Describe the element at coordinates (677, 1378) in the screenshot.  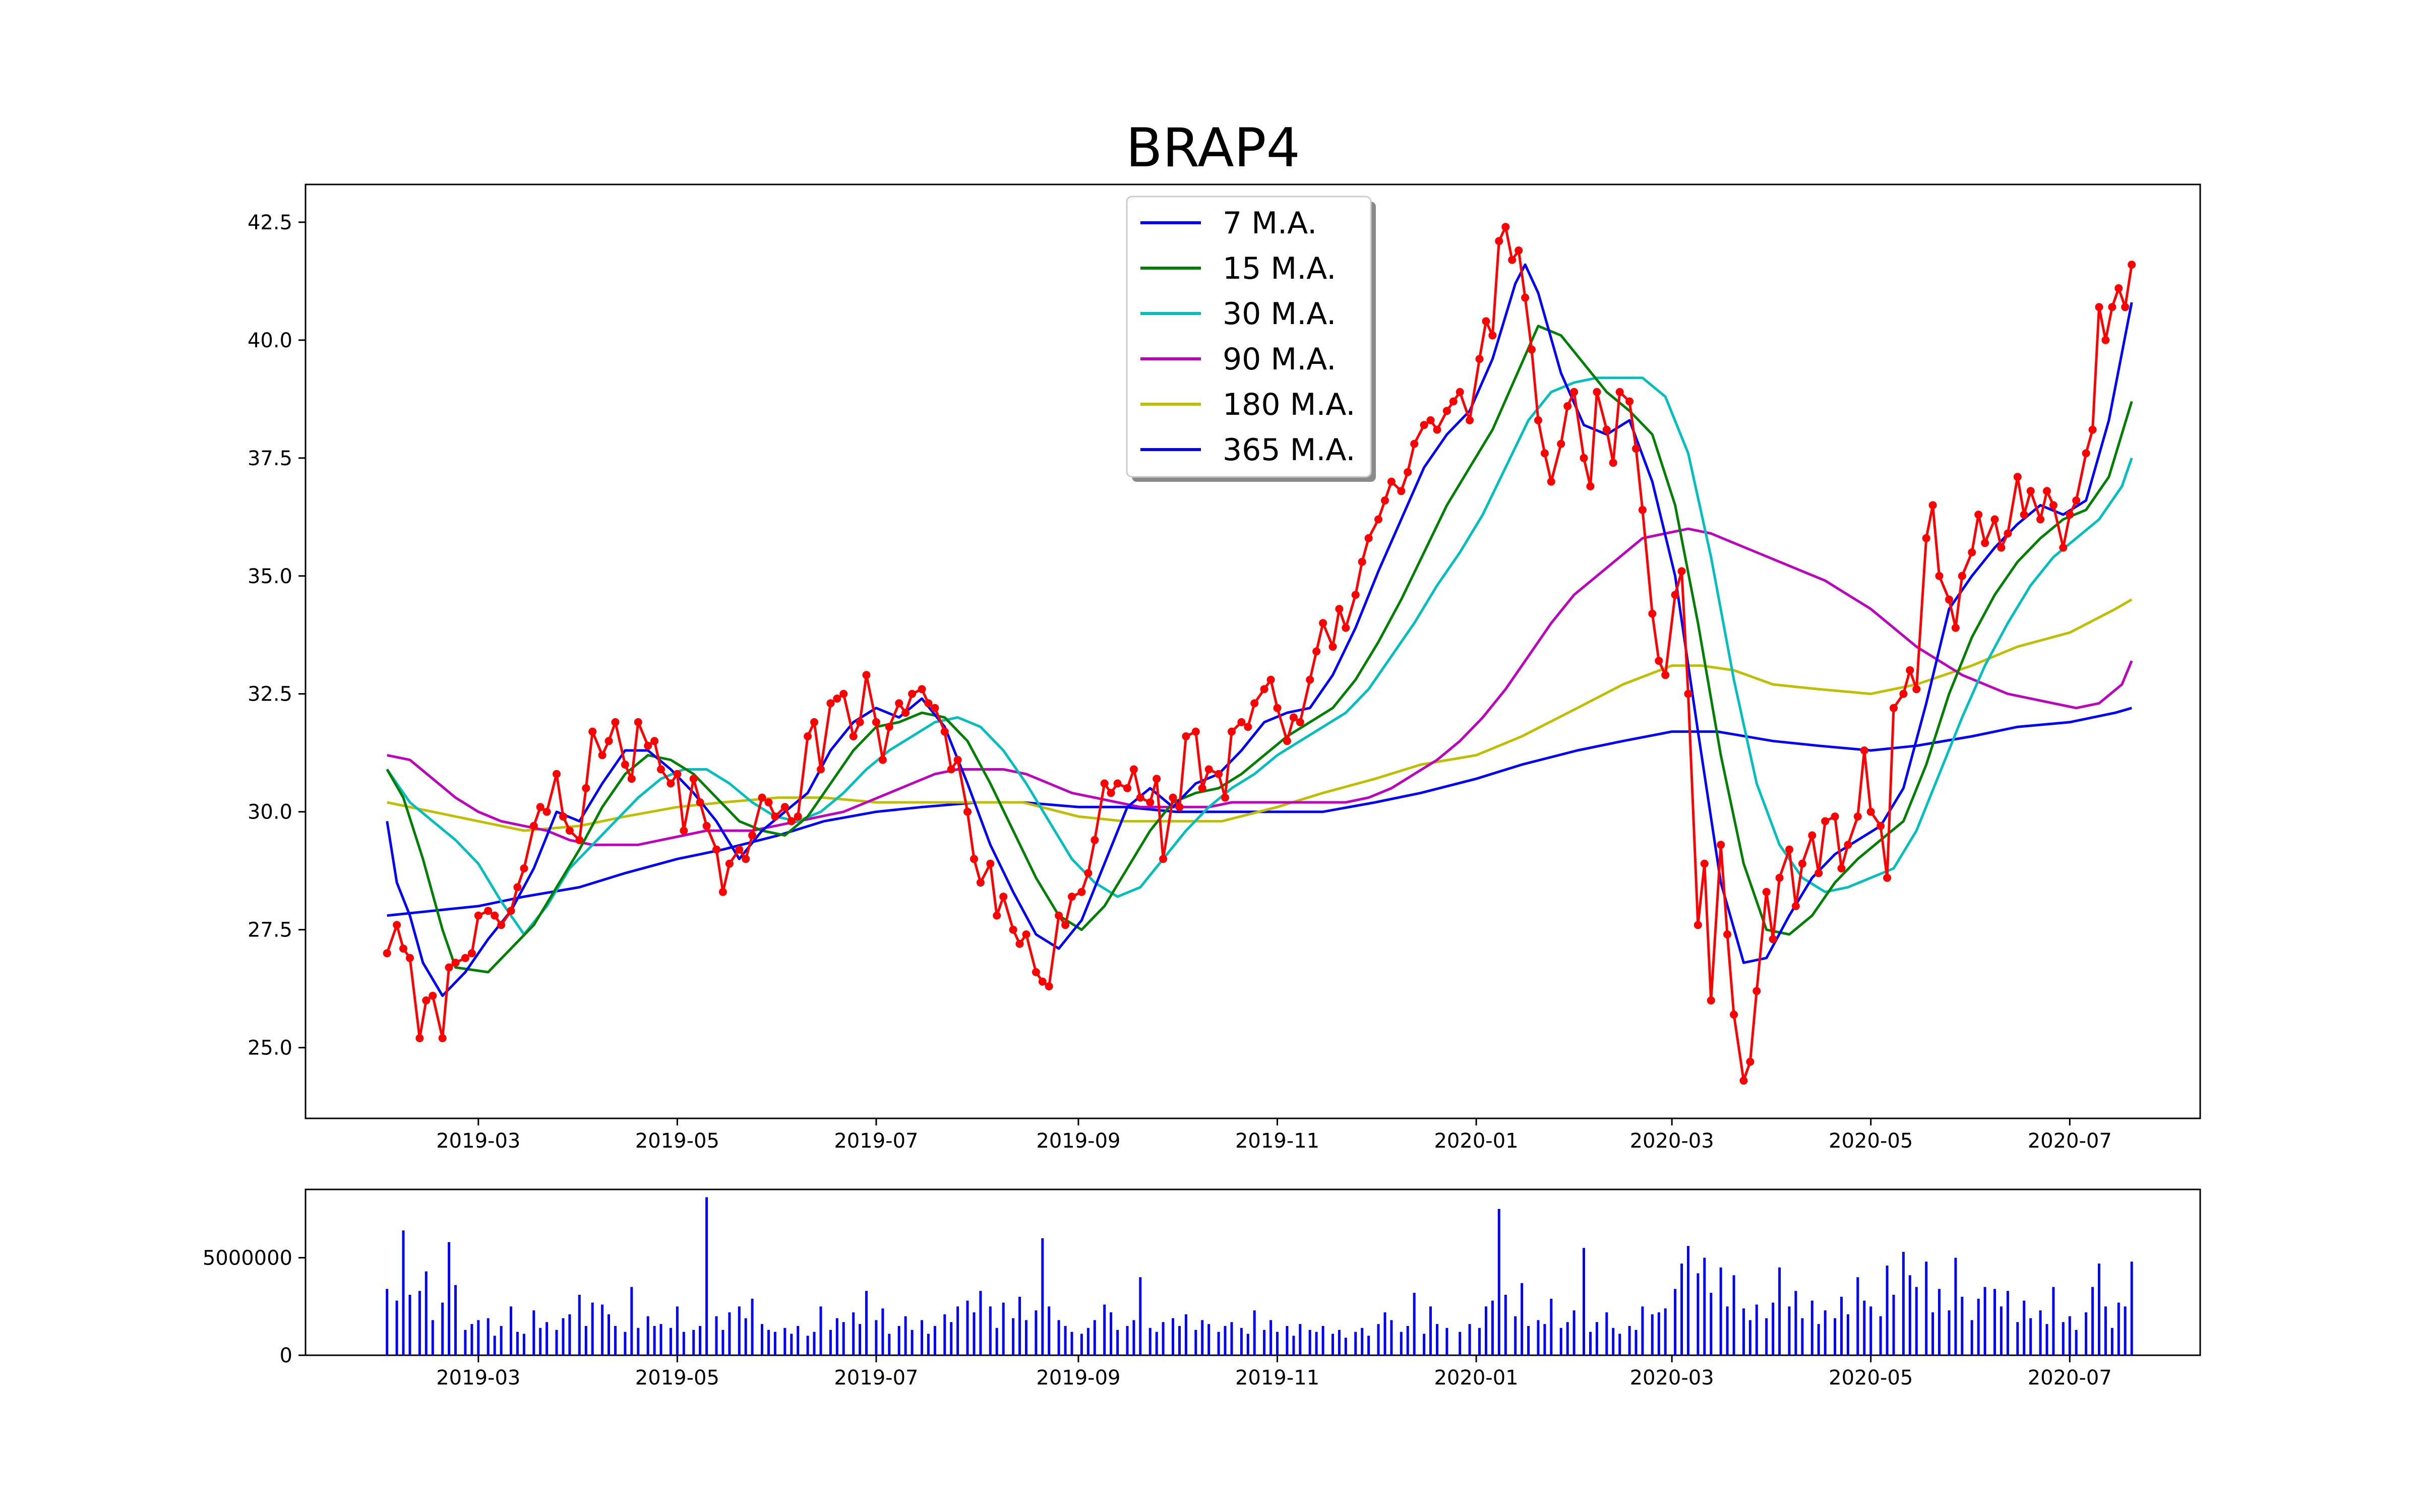
I see `volume-x-tick-label: 2019-05` at that location.